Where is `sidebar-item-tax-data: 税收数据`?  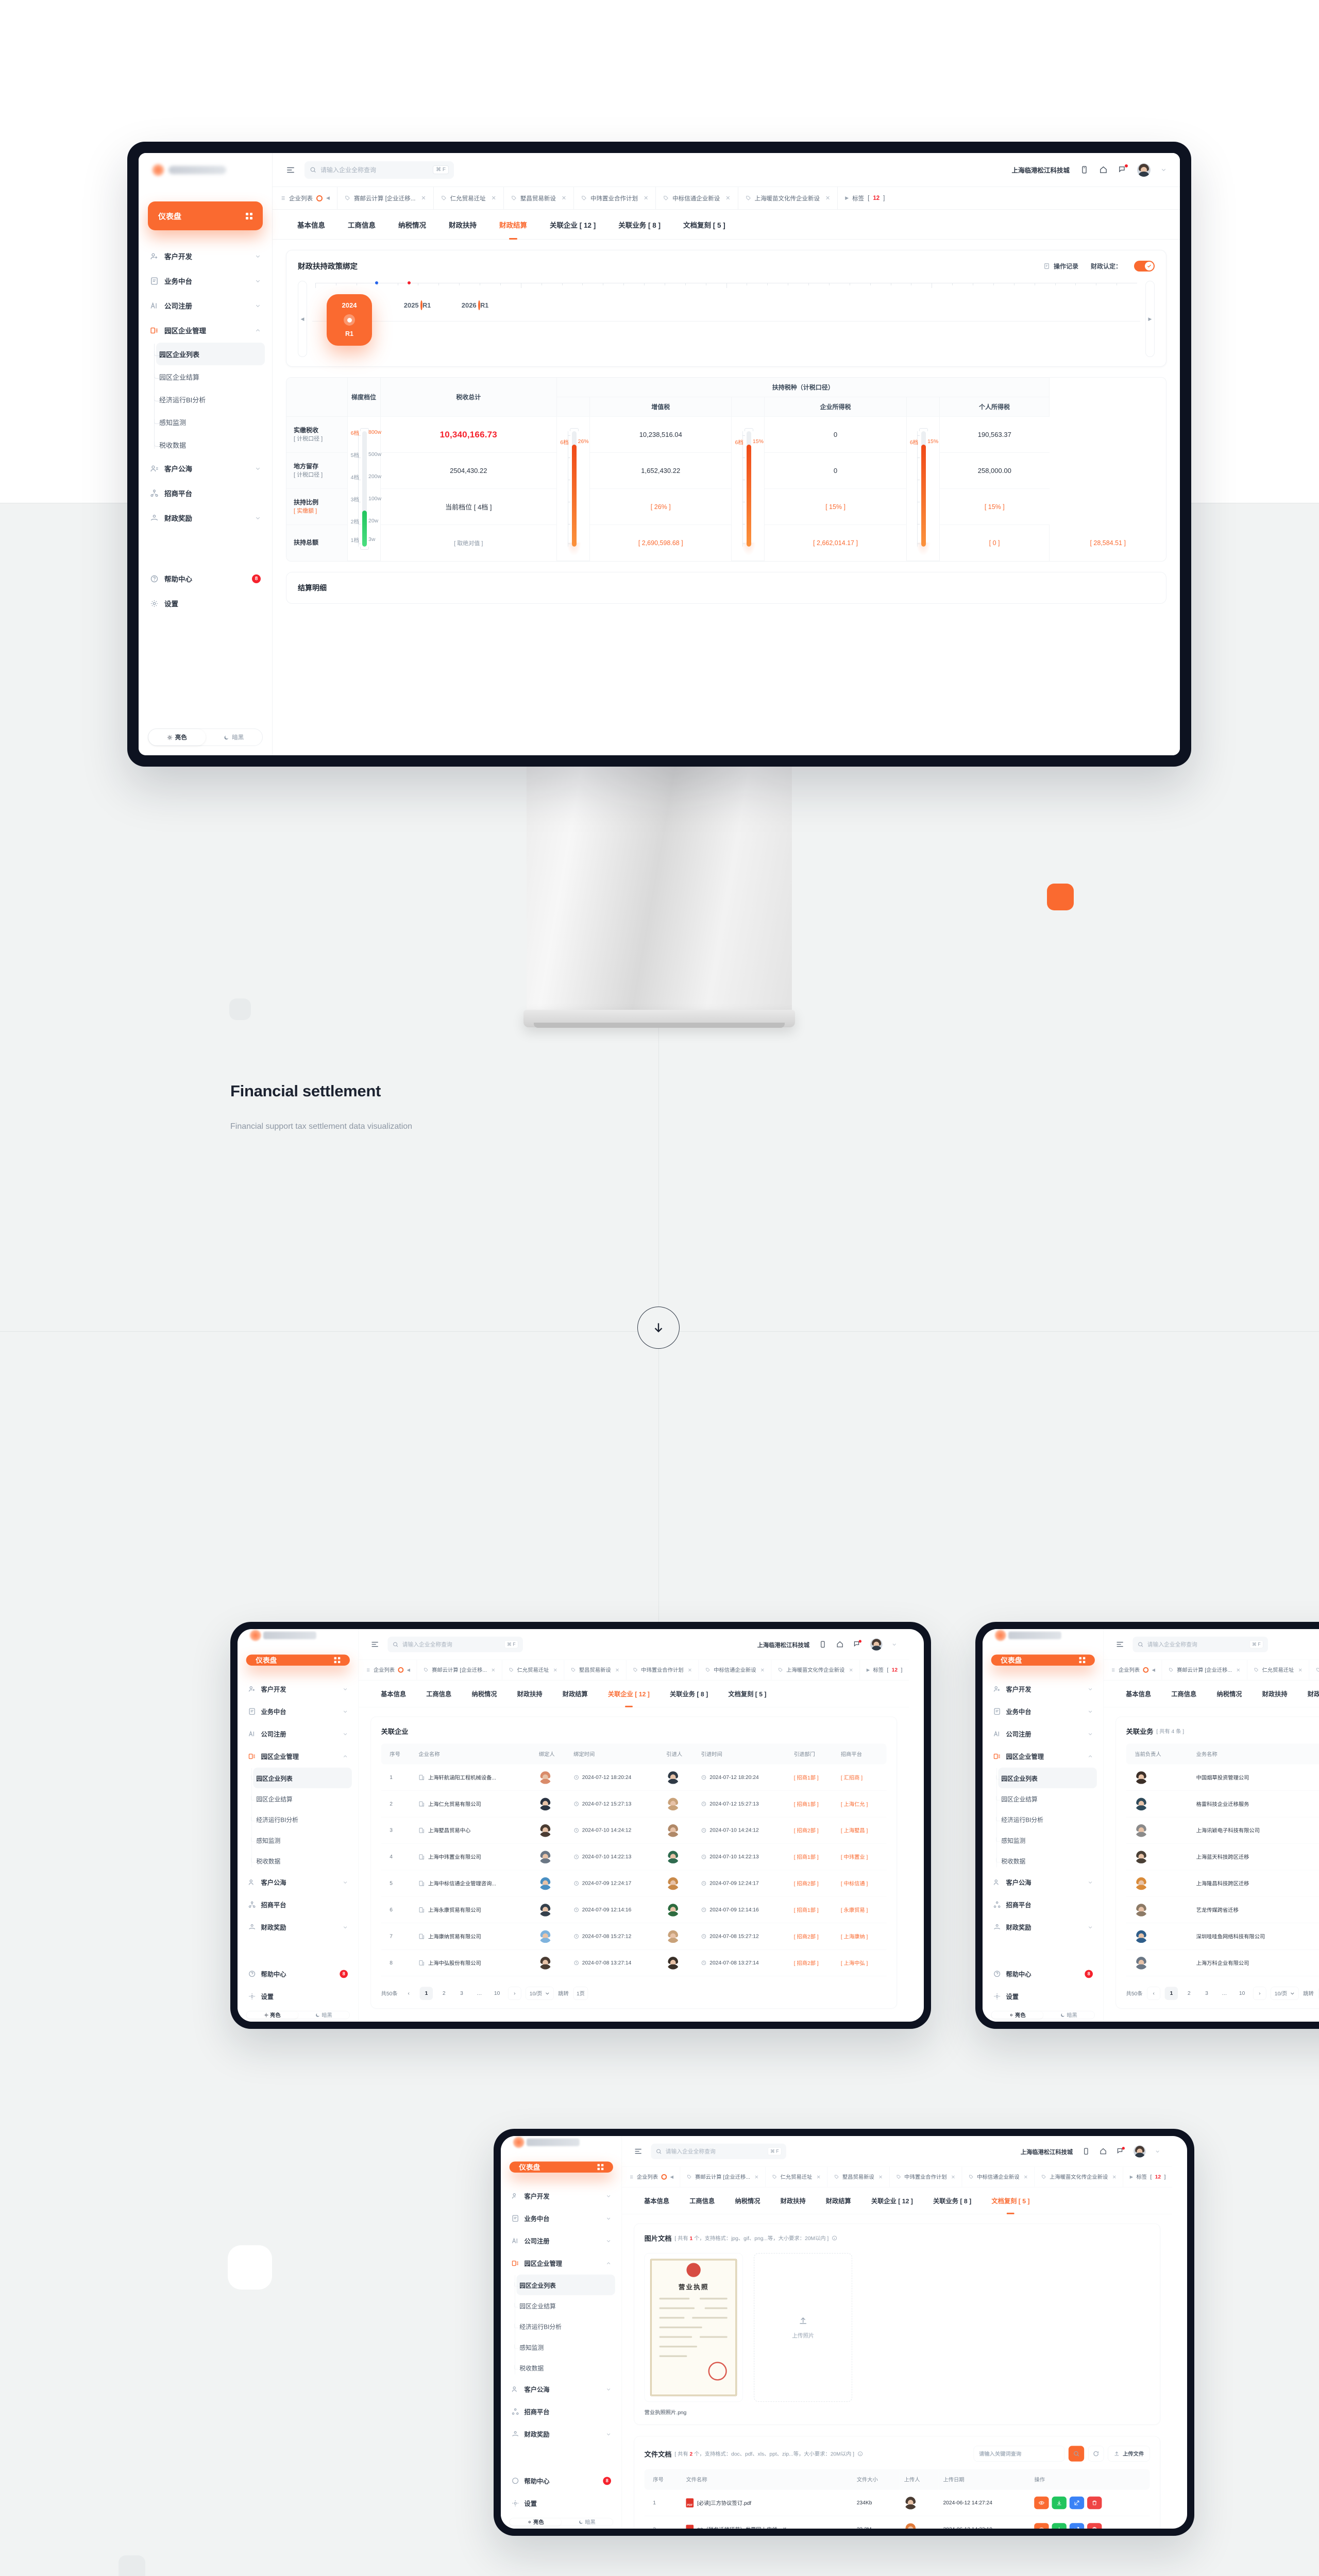
sidebar-item-tax-data: 税收数据 is located at coordinates (302, 1860).